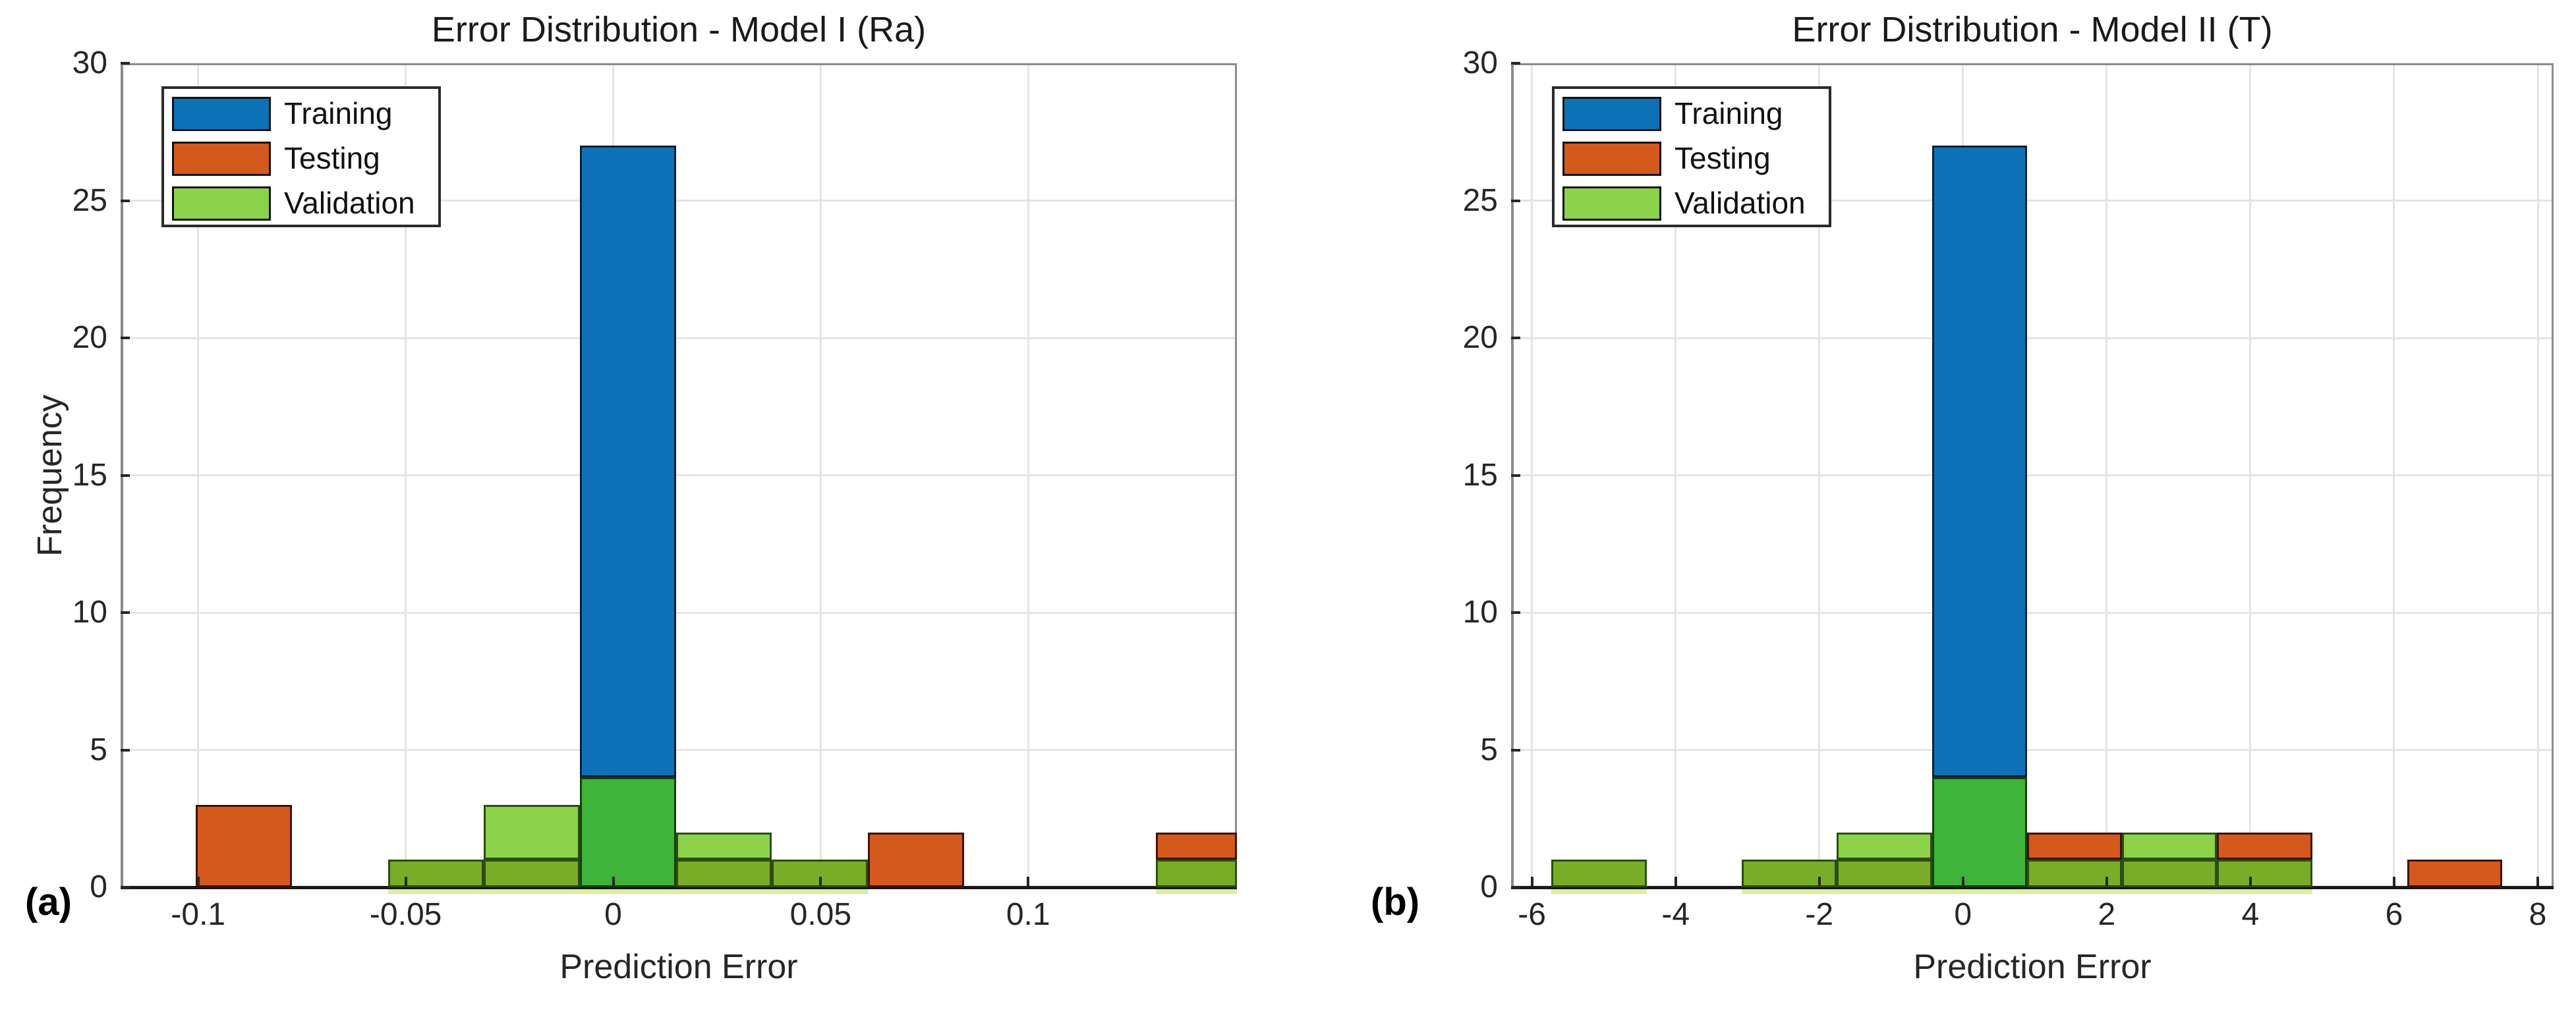 This screenshot has width=2576, height=1017. Describe the element at coordinates (1532, 914) in the screenshot. I see `x-tick-label: -6` at that location.